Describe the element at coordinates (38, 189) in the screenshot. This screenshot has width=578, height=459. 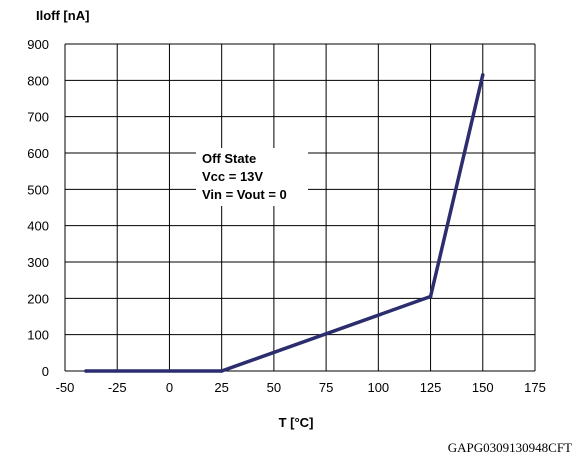
I see `y-tick-label: 500` at that location.